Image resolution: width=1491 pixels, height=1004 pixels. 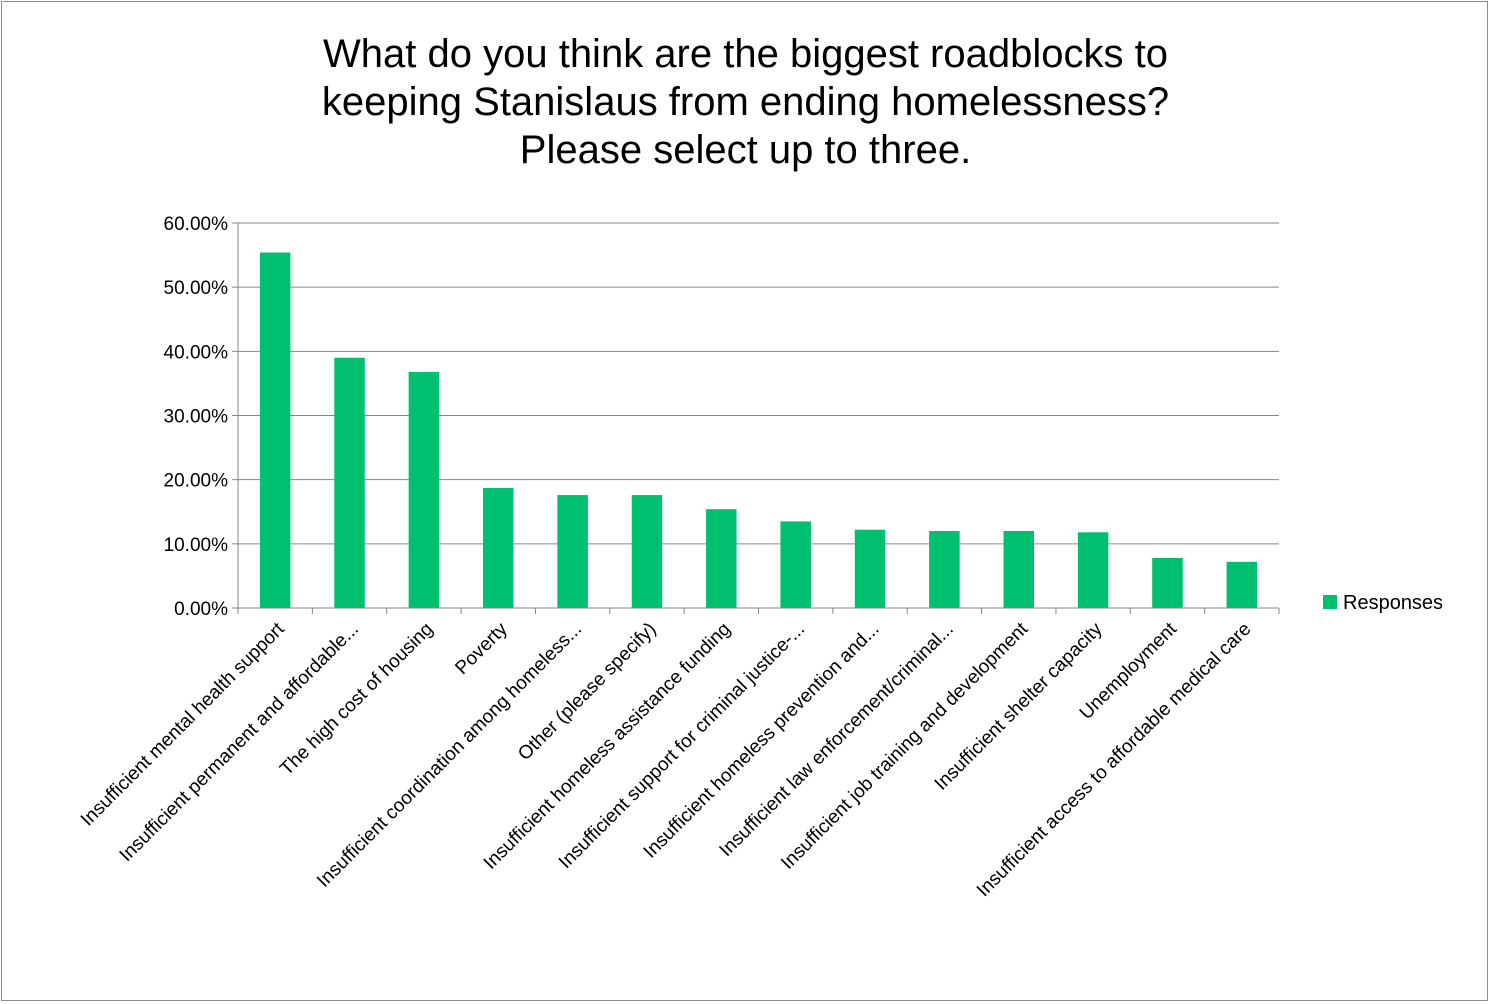 I want to click on legend-swatch-responses, so click(x=1330, y=602).